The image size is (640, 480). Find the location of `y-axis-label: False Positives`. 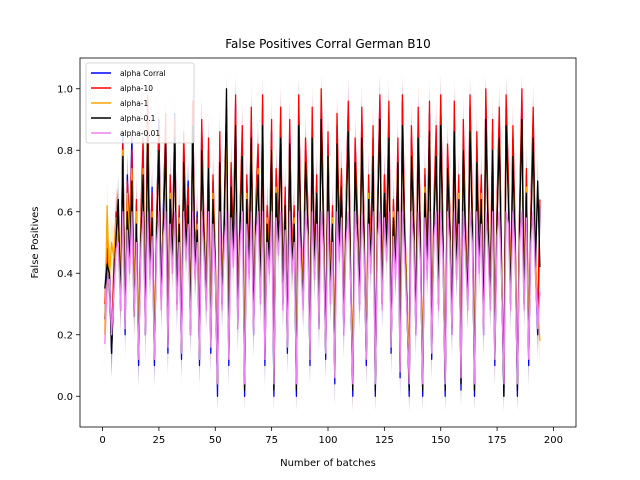

y-axis-label: False Positives is located at coordinates (35, 242).